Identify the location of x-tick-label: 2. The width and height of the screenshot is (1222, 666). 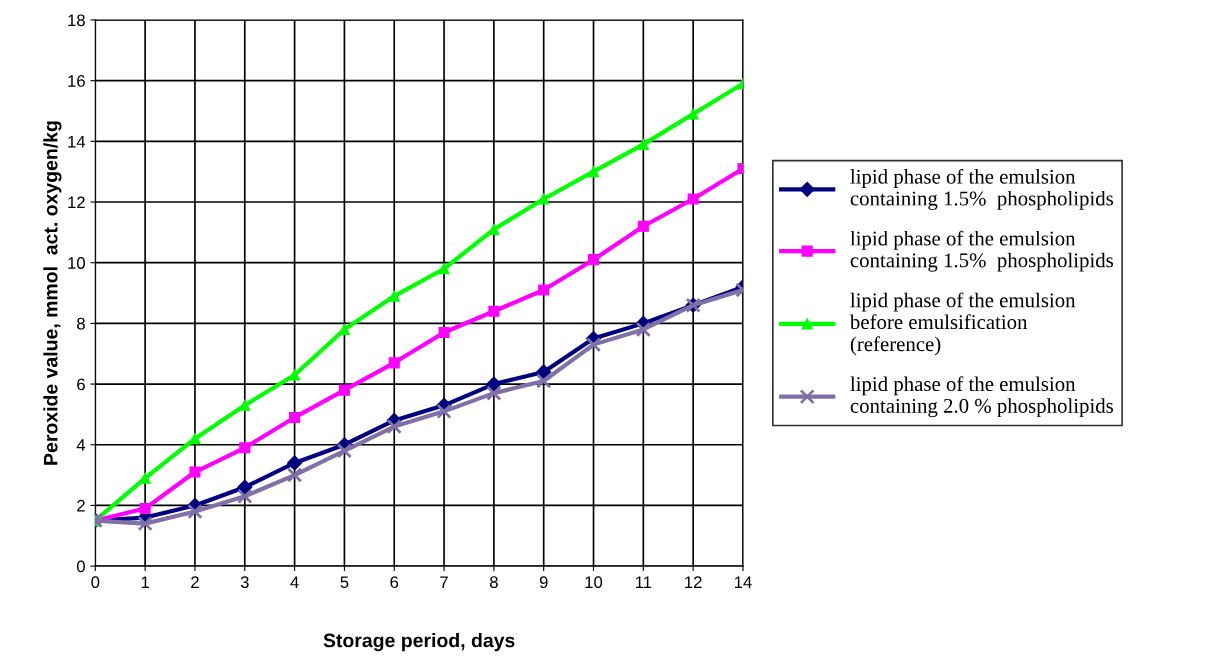
(195, 582).